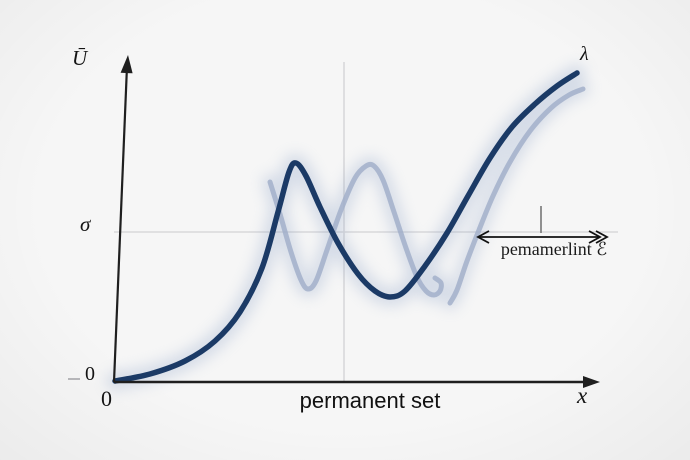 The width and height of the screenshot is (690, 460). I want to click on y-zero-label: 0, so click(90, 374).